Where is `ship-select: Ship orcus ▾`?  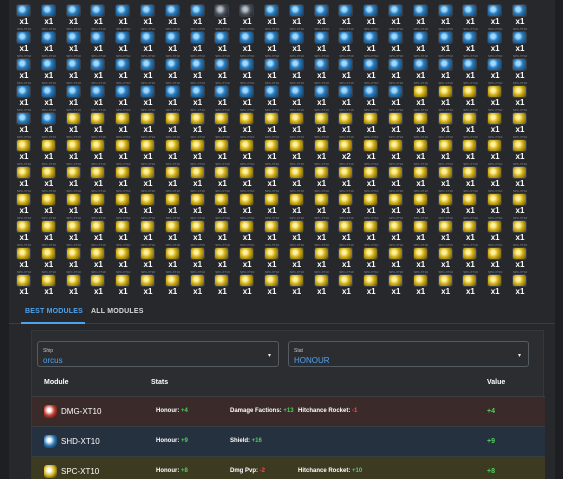
ship-select: Ship orcus ▾ is located at coordinates (158, 354).